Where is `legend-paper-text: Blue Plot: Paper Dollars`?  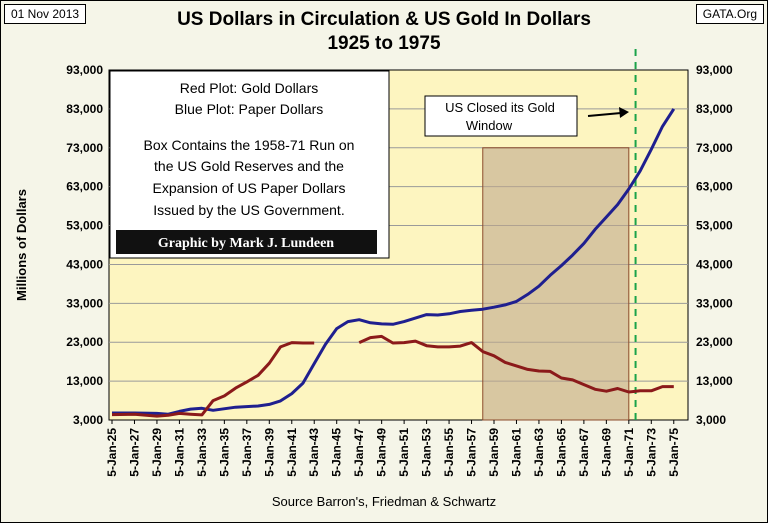
legend-paper-text: Blue Plot: Paper Dollars is located at coordinates (249, 109).